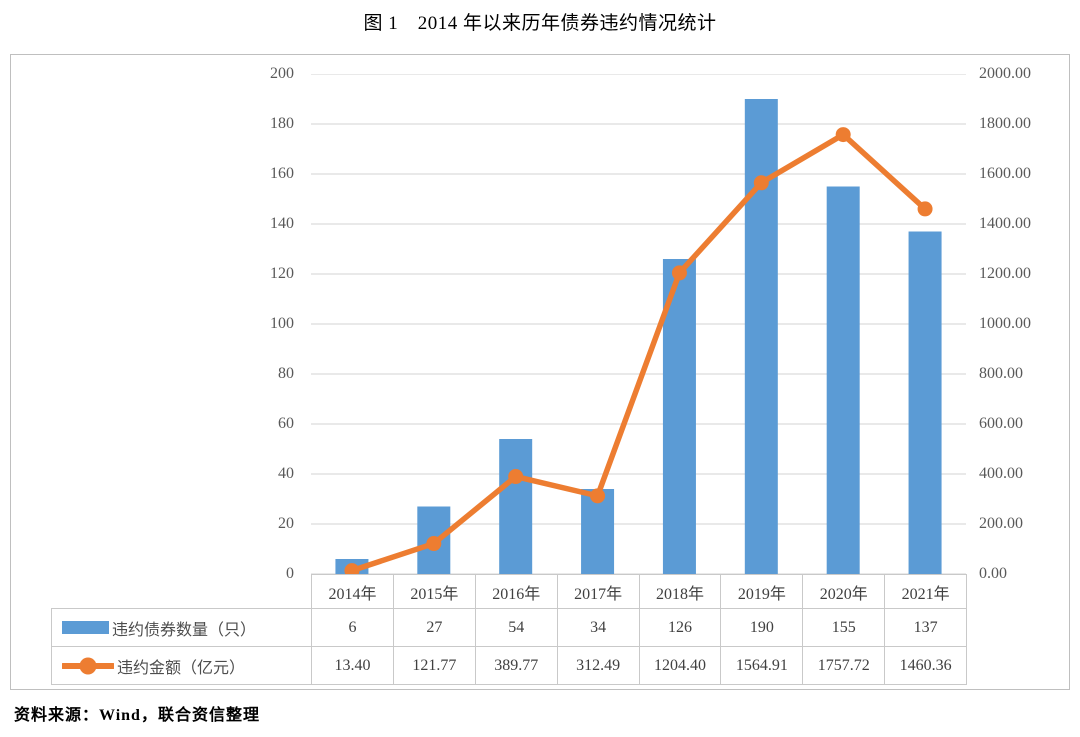 This screenshot has width=1080, height=737. What do you see at coordinates (926, 627) in the screenshot?
I see `table-value-cell: 137` at bounding box center [926, 627].